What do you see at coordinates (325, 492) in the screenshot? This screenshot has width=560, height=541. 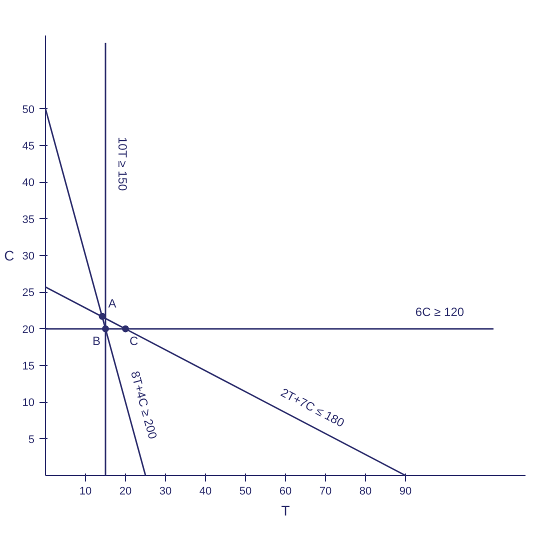 I see `x-tick-label: 70` at bounding box center [325, 492].